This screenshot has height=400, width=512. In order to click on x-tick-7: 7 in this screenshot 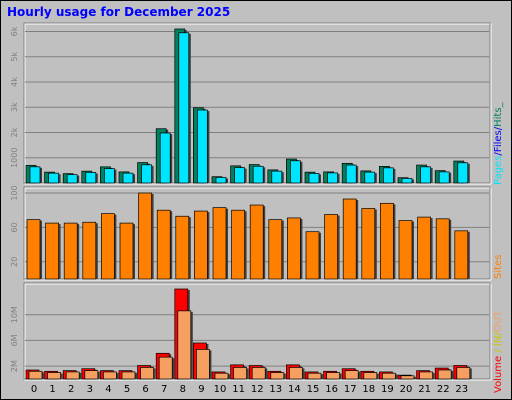, I will do `click(164, 389)`.